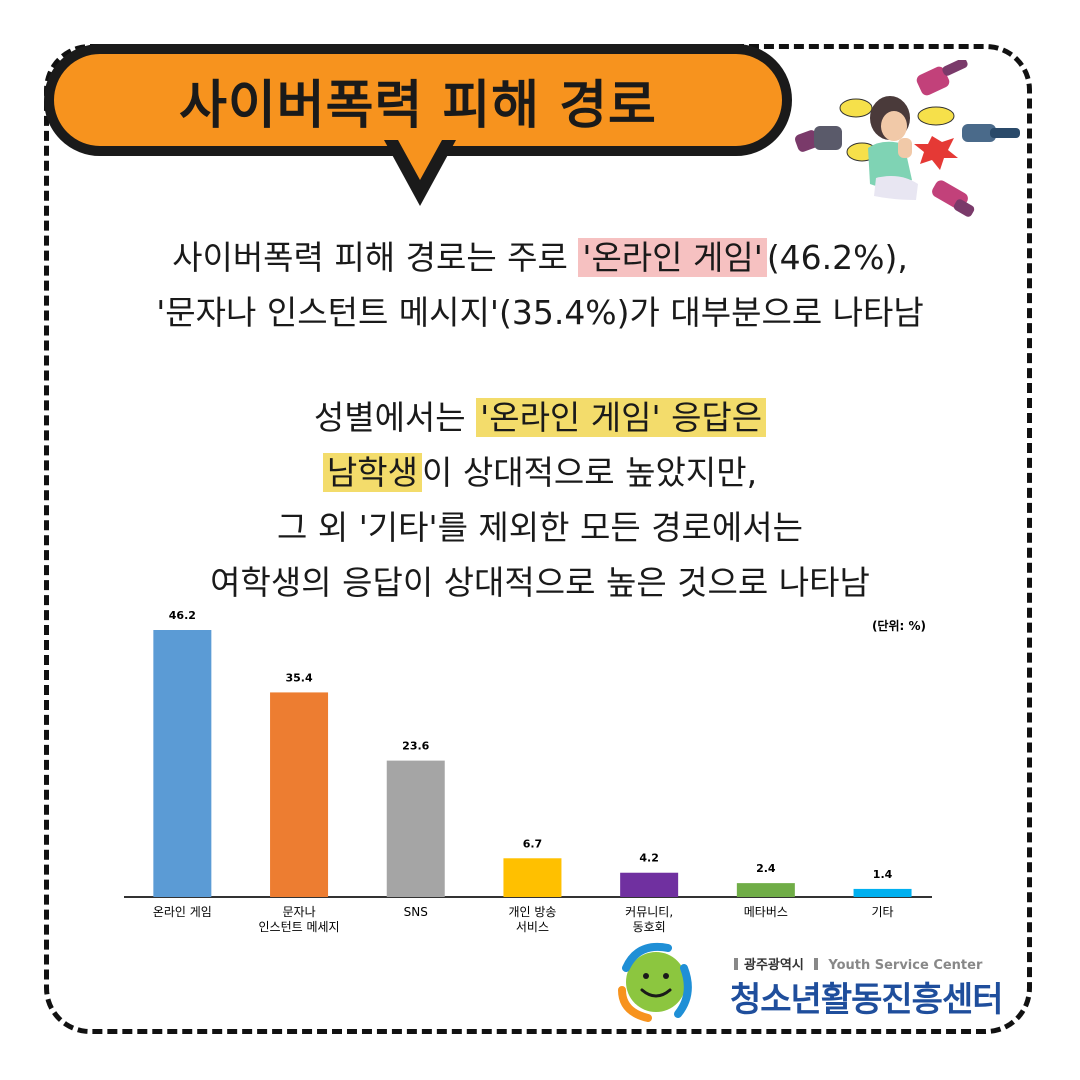 This screenshot has width=1080, height=1080. I want to click on data-label-6: 2.4, so click(766, 868).